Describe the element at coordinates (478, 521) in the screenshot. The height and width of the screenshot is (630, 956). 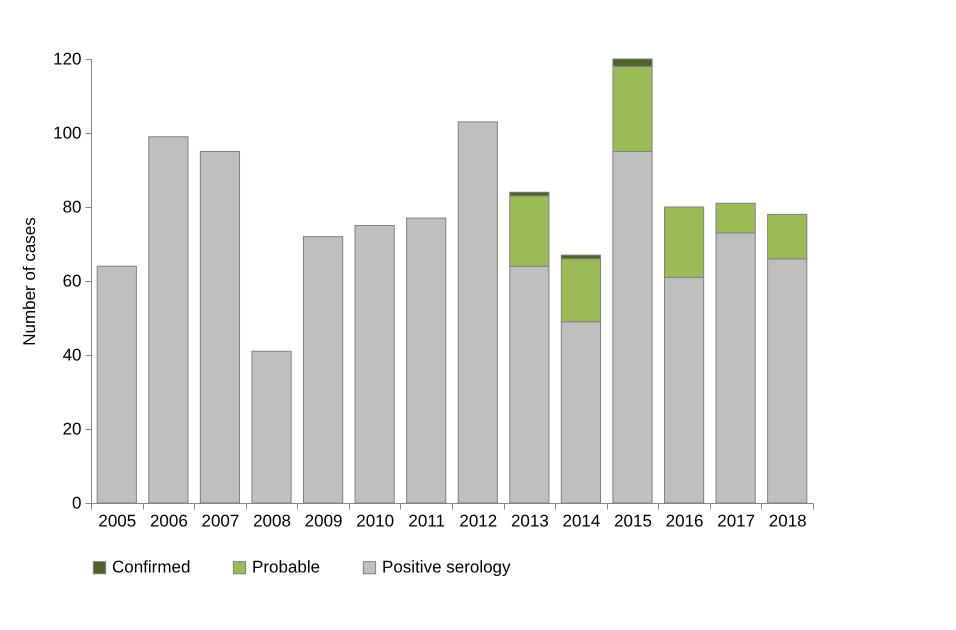
I see `x-tick-label: 2012` at that location.